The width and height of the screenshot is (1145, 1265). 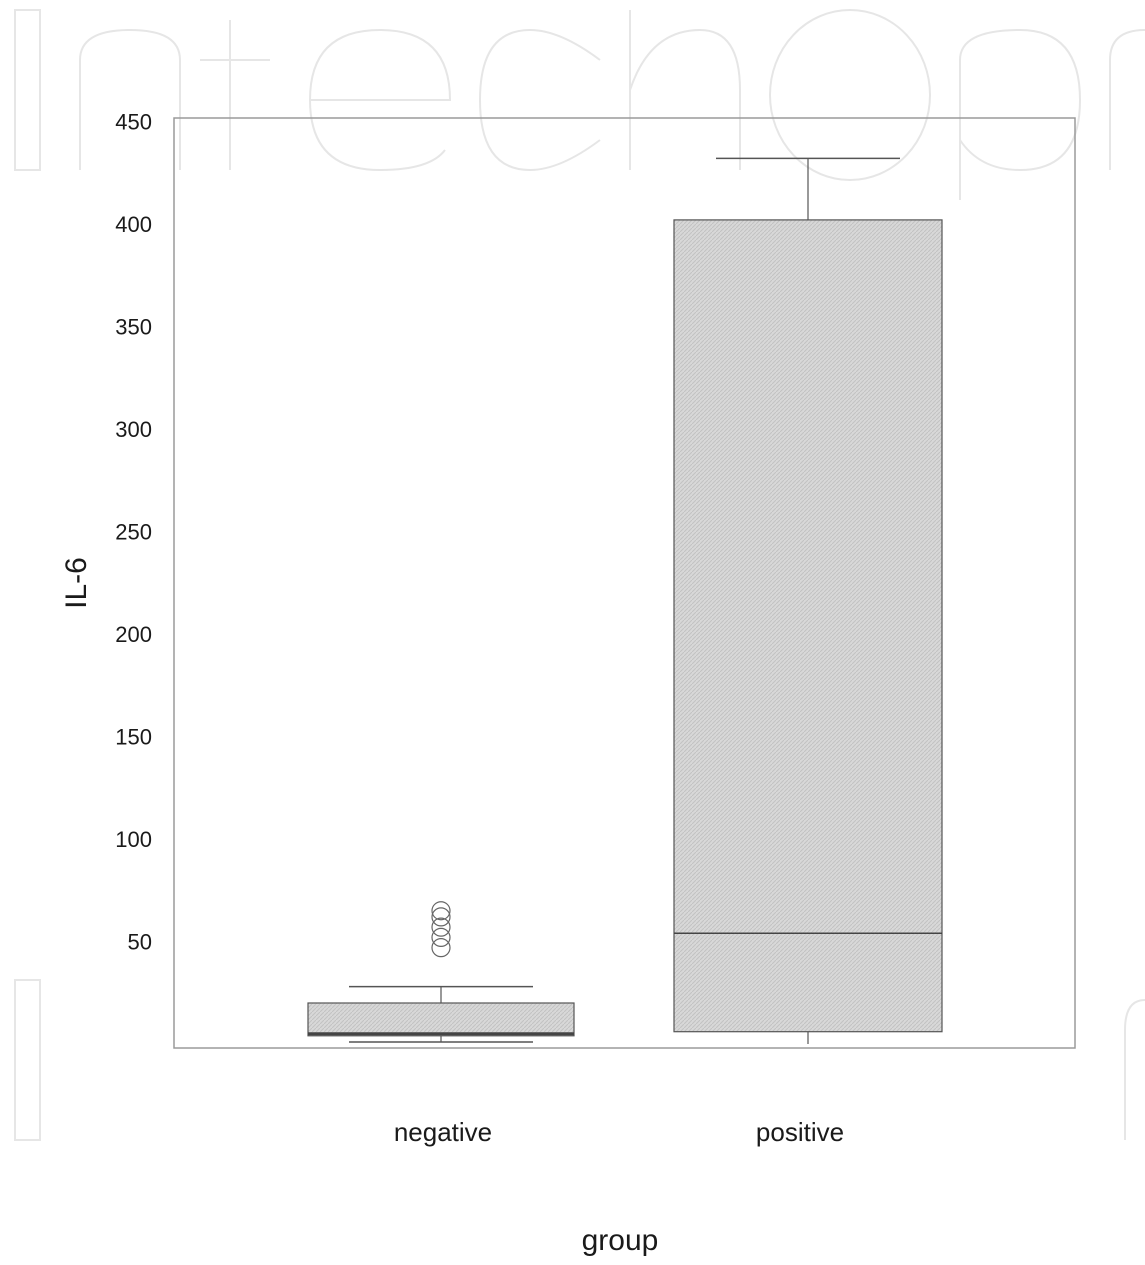 I want to click on y-tick-label: 100, so click(x=133, y=839).